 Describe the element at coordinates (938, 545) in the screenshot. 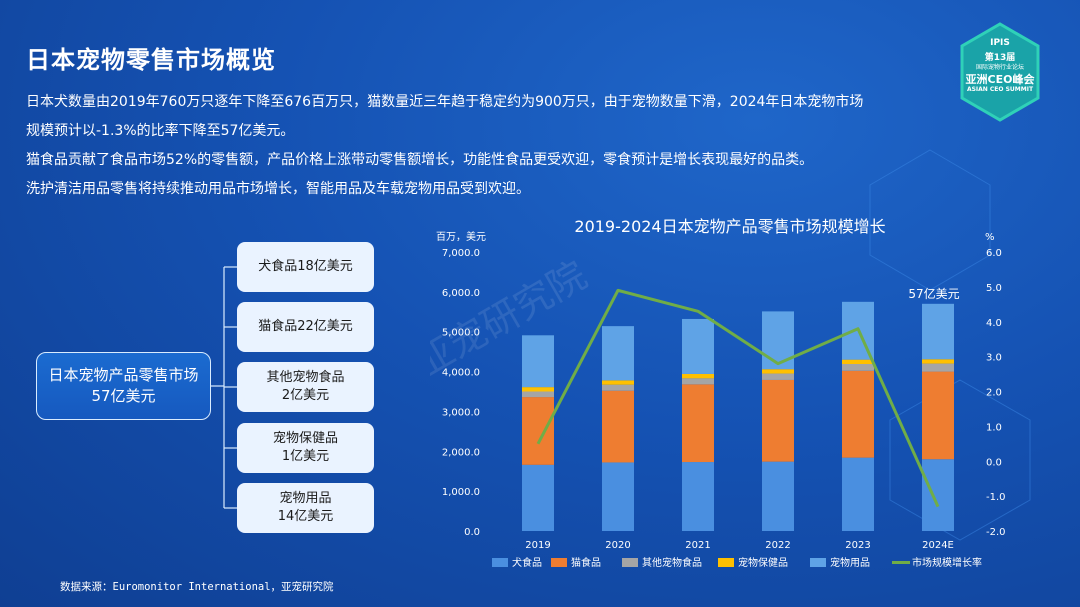

I see `x-tick-label: 2024E` at that location.